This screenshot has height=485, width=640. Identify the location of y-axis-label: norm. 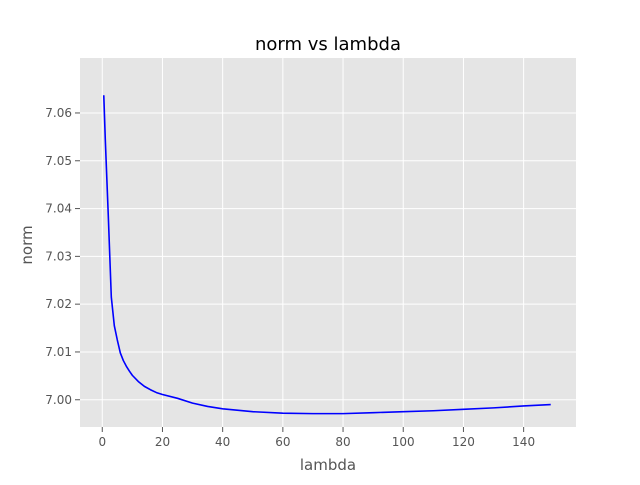
(27, 244).